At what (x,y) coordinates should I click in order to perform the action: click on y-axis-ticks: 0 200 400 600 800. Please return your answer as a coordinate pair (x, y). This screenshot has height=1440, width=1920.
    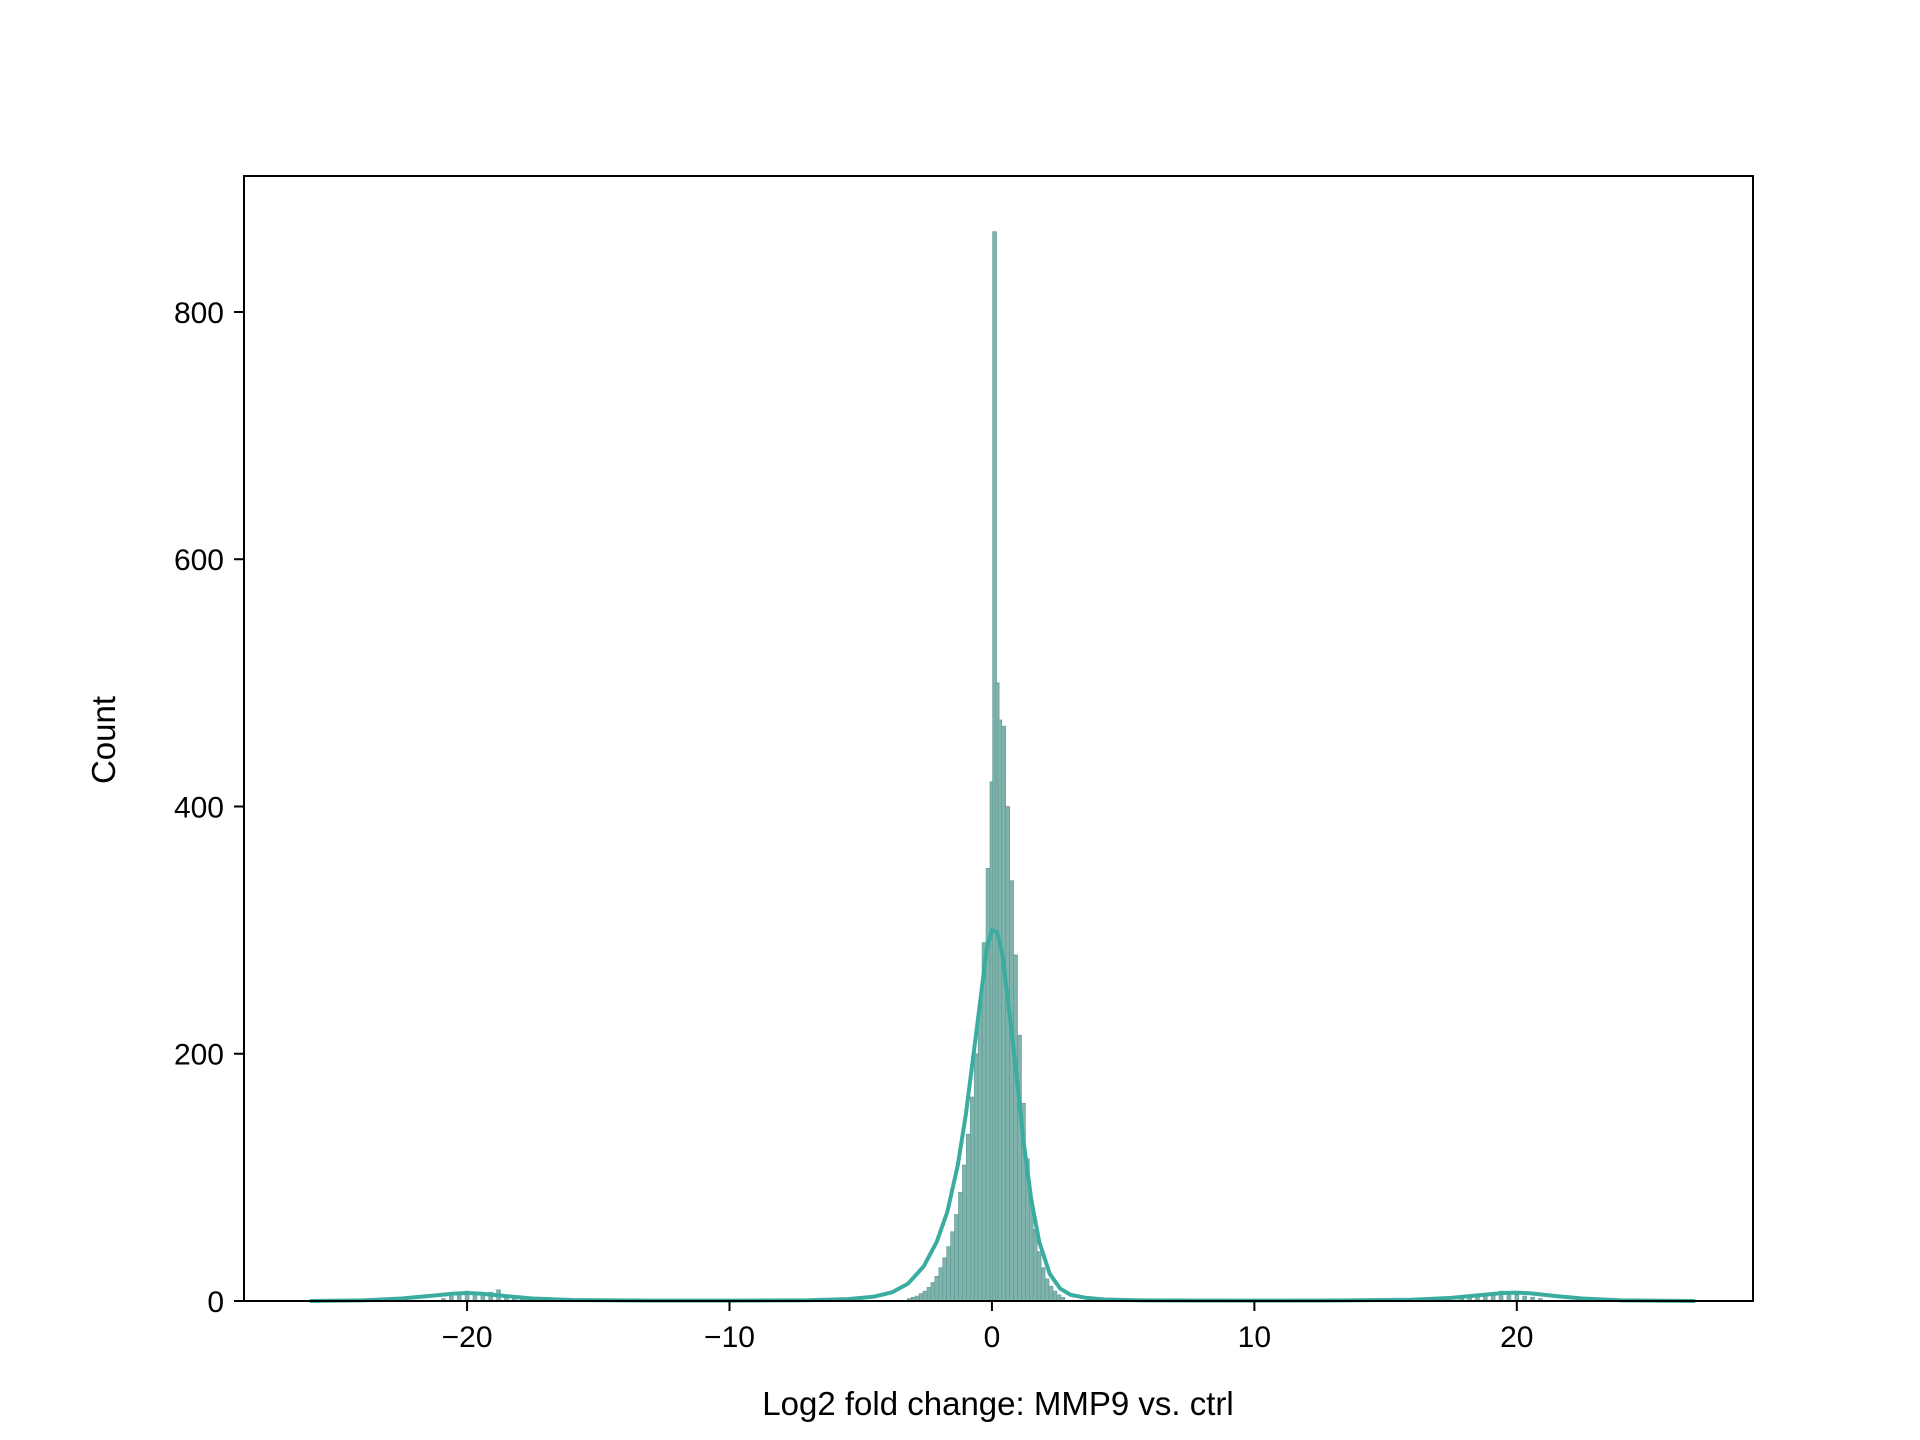
    Looking at the image, I should click on (209, 808).